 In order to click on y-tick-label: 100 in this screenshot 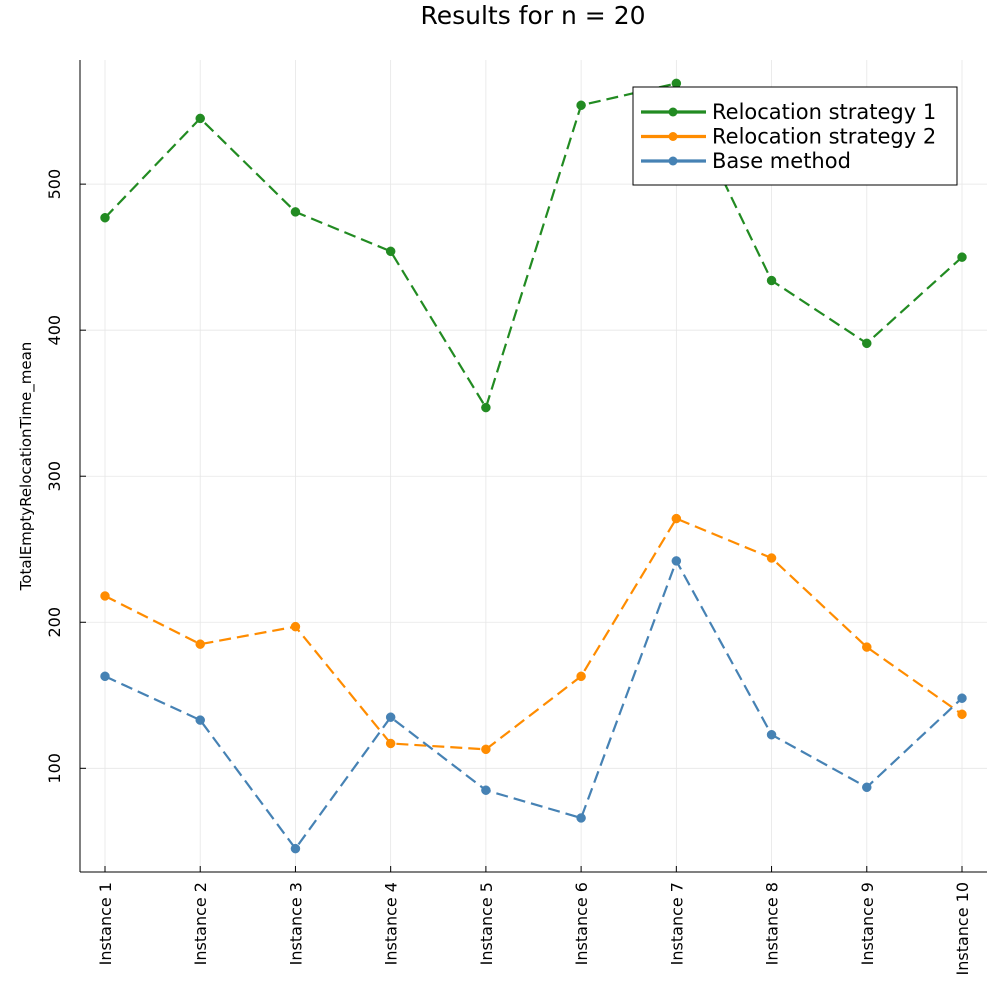, I will do `click(54, 768)`.